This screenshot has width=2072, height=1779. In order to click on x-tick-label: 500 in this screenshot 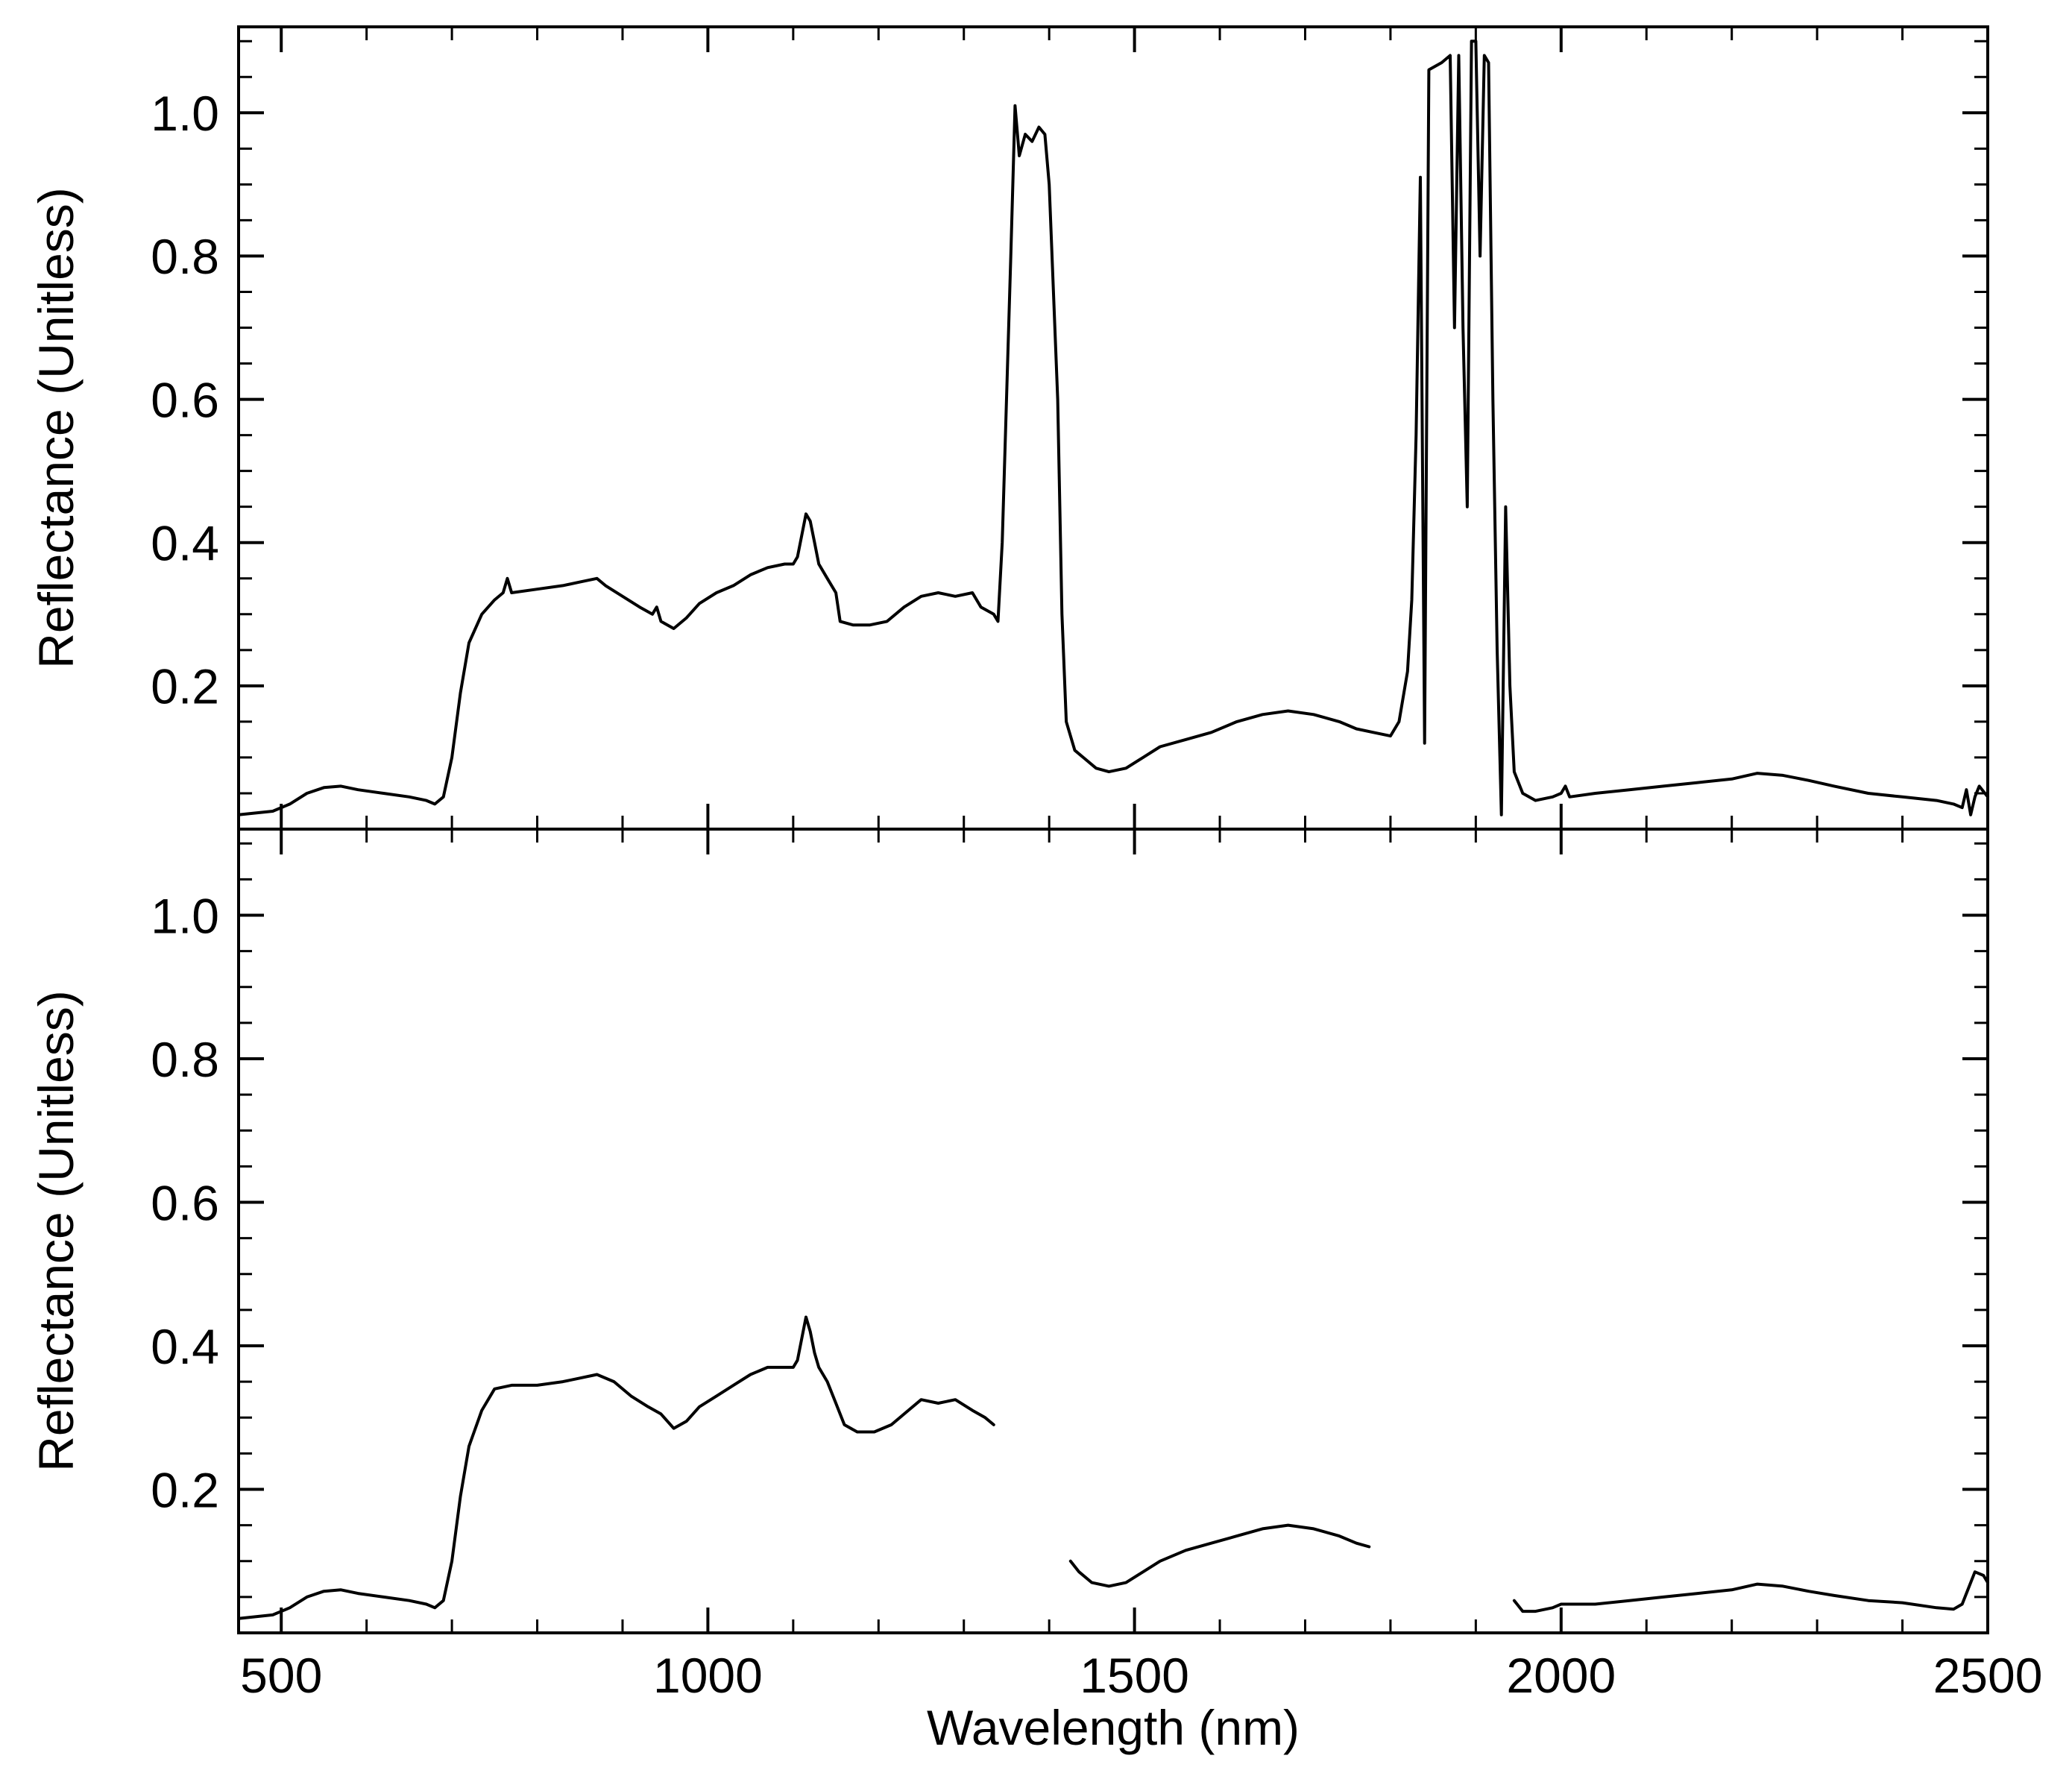, I will do `click(281, 1675)`.